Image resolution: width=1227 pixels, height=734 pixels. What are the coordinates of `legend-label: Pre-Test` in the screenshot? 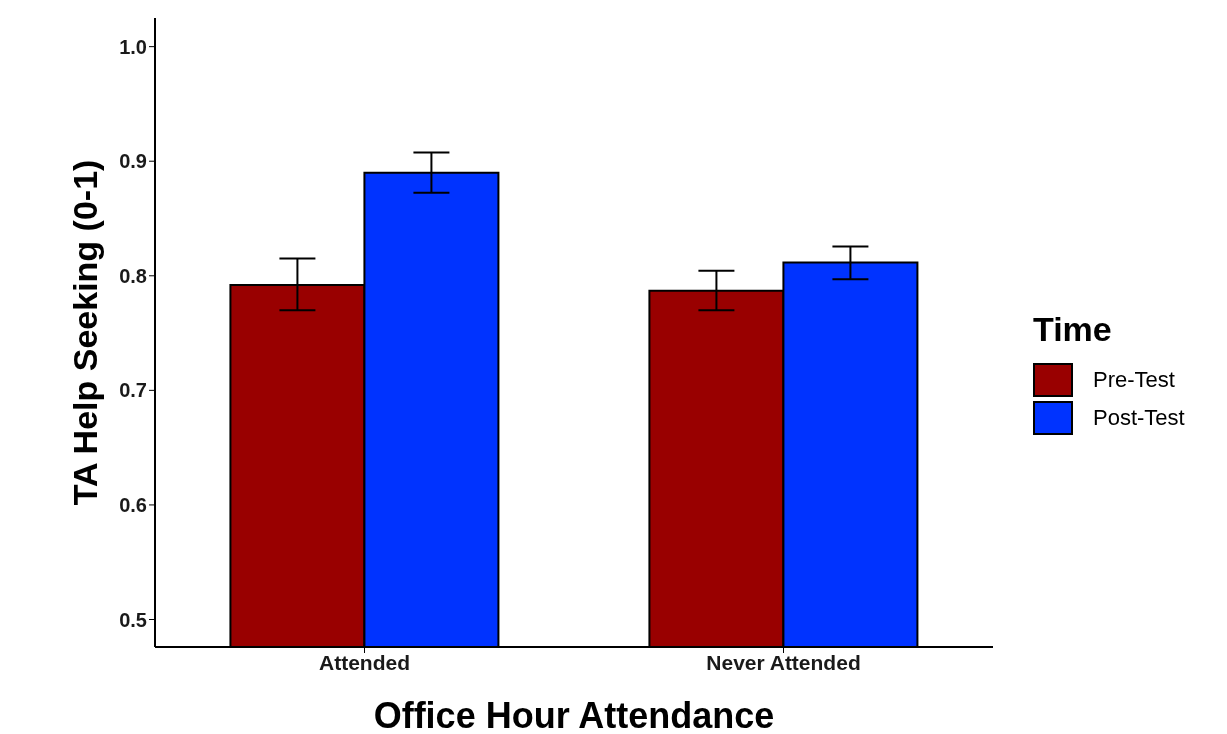 It's located at (1134, 379).